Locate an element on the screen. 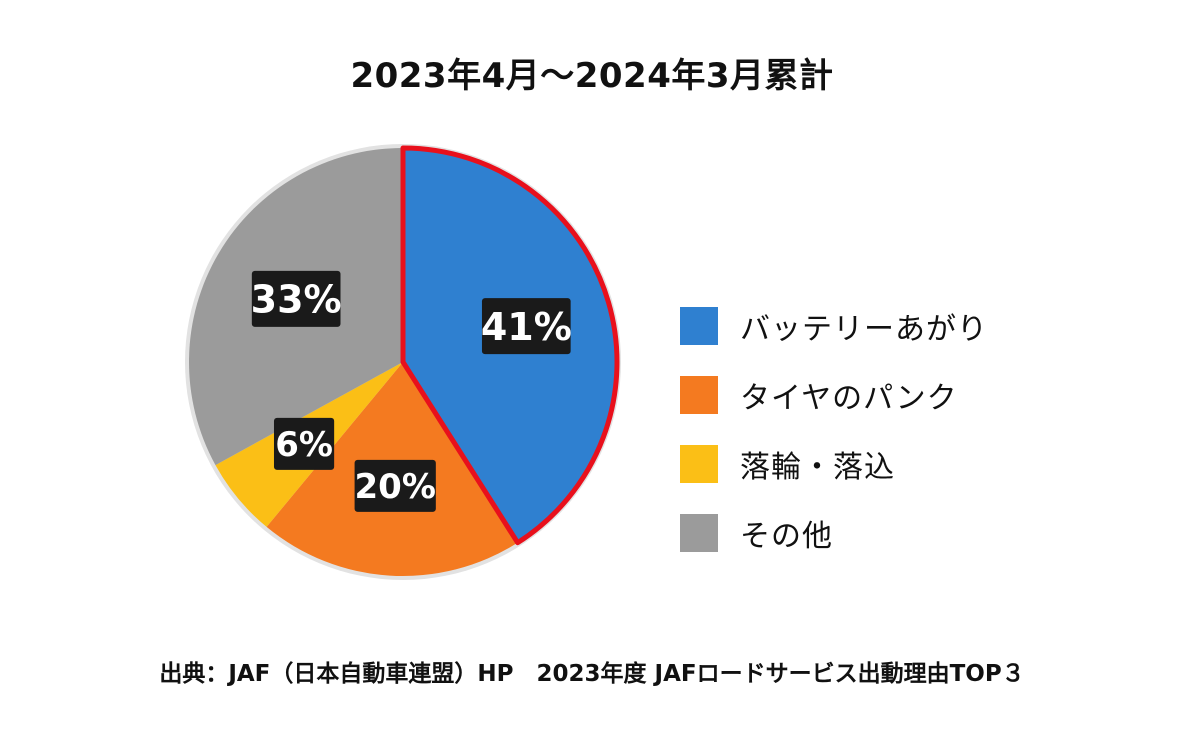  legend-item: タイヤのパンク is located at coordinates (834, 395).